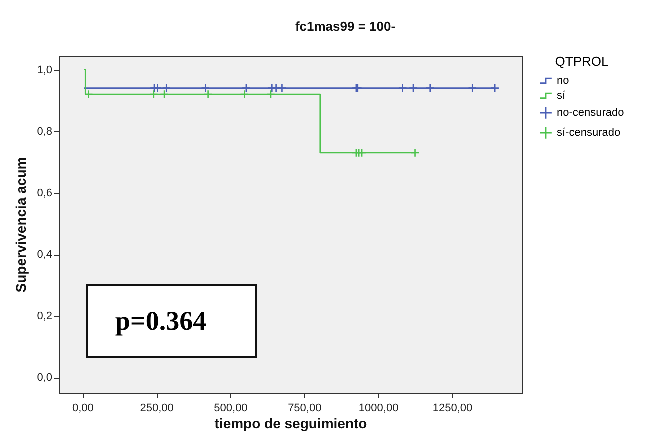 The height and width of the screenshot is (441, 668). I want to click on x-tick-label: 500,00, so click(231, 408).